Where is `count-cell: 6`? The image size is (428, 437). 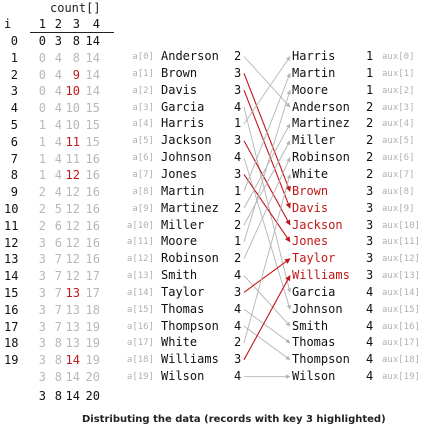
count-cell: 6 is located at coordinates (58, 225).